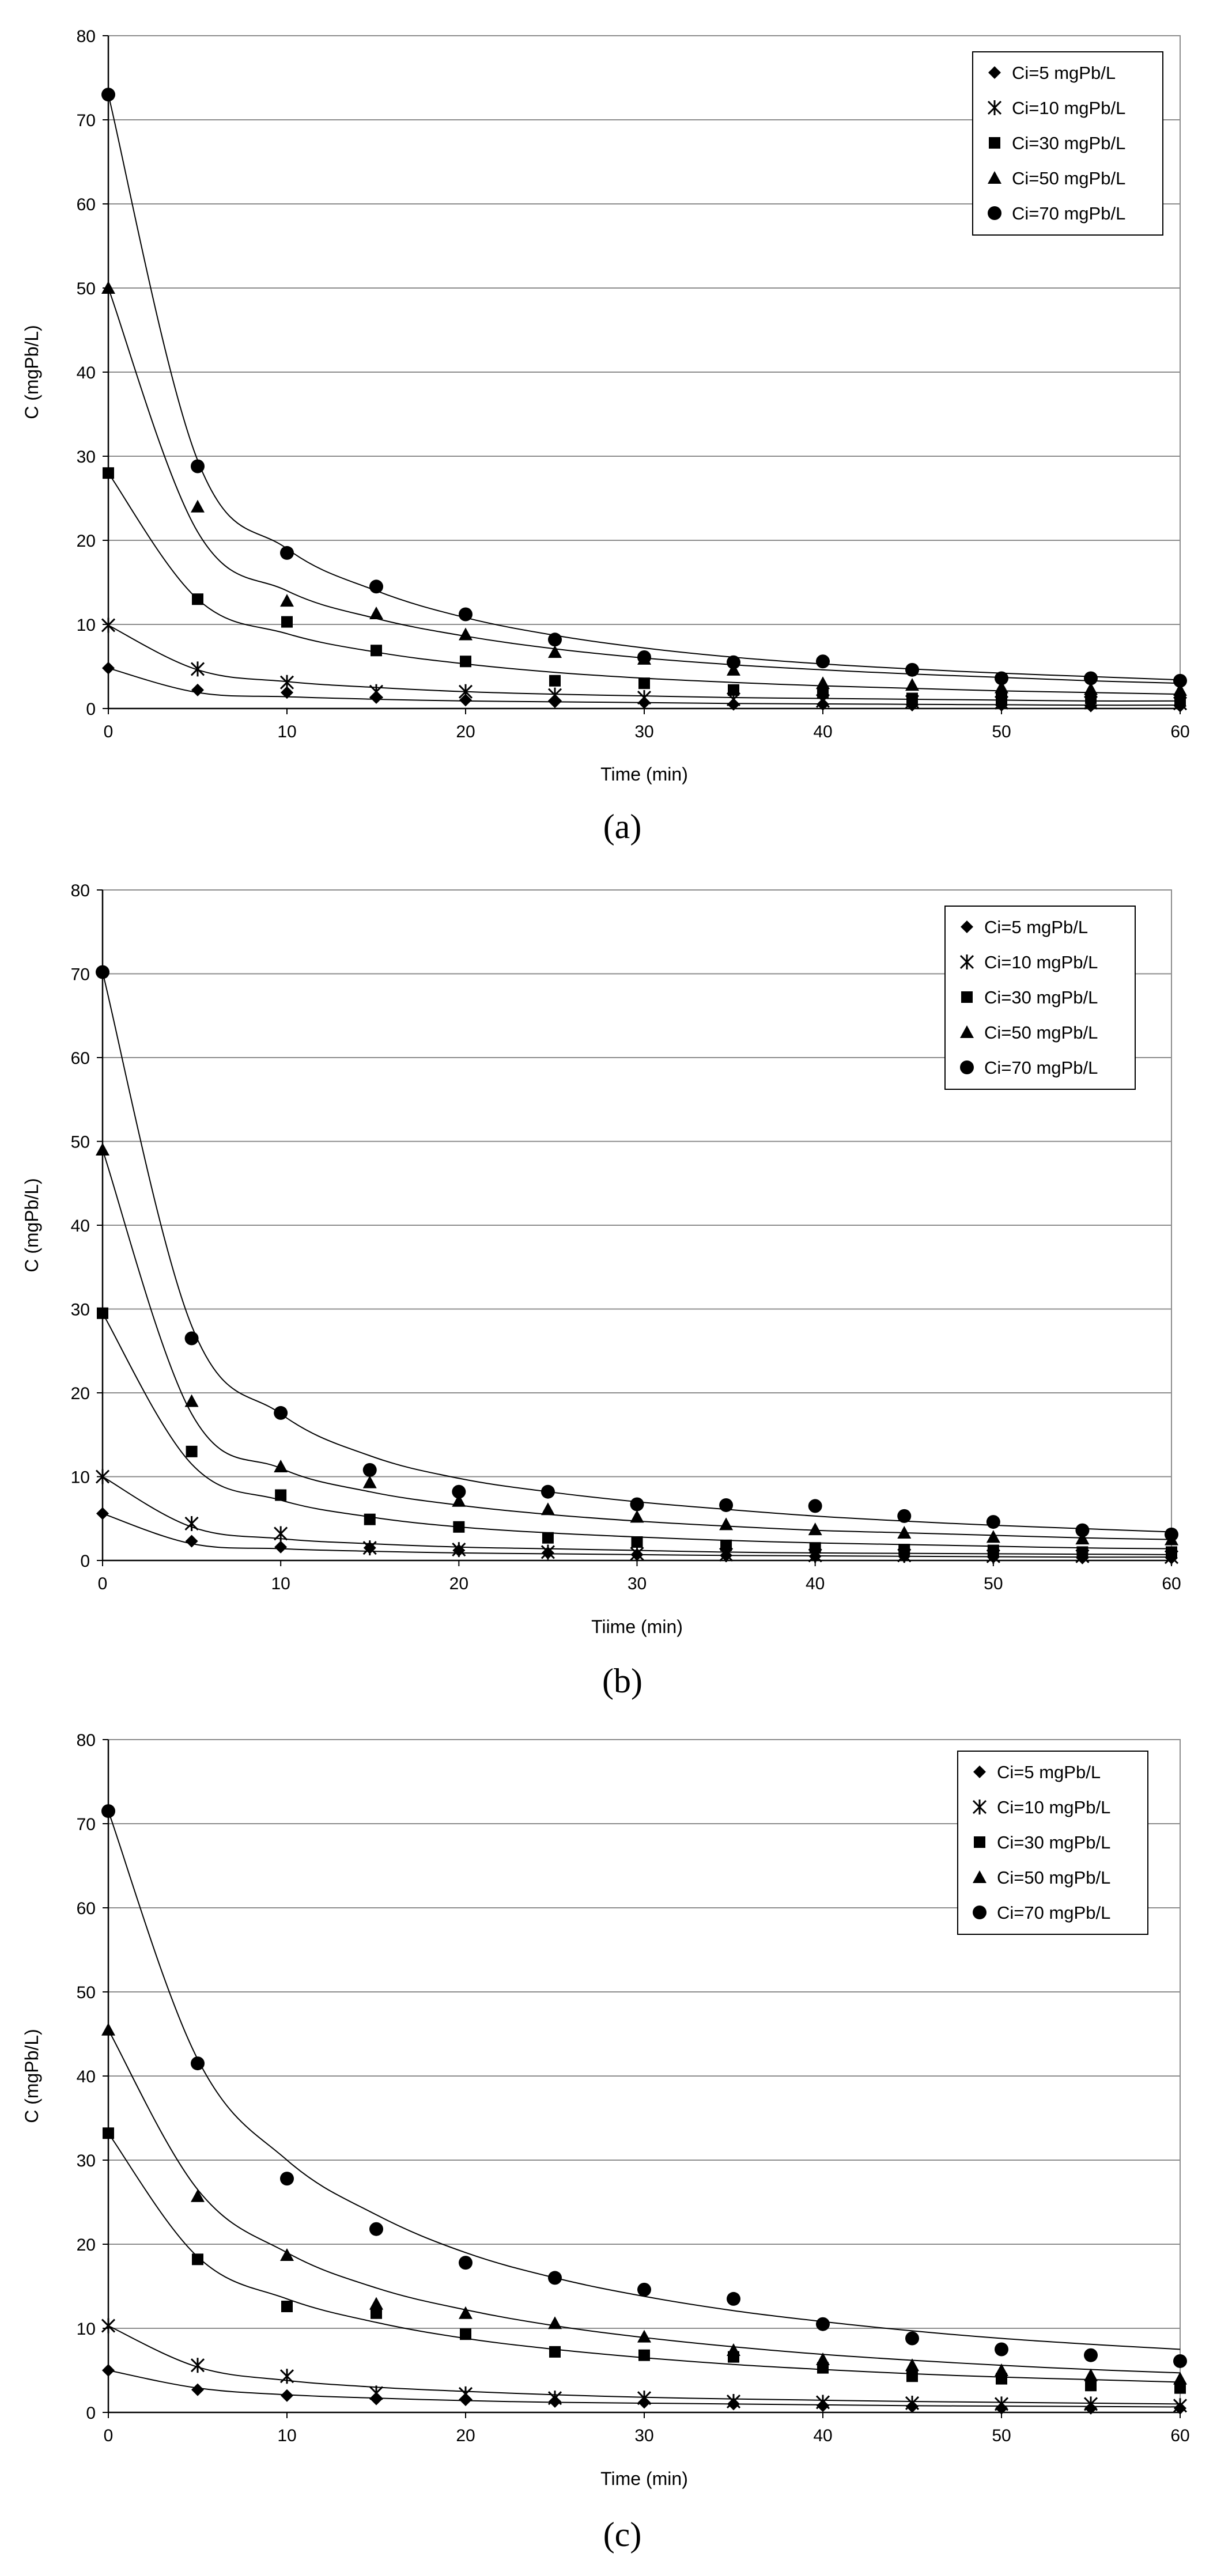 The width and height of the screenshot is (1217, 2576). Describe the element at coordinates (637, 1583) in the screenshot. I see `x-tick-label: 30` at that location.